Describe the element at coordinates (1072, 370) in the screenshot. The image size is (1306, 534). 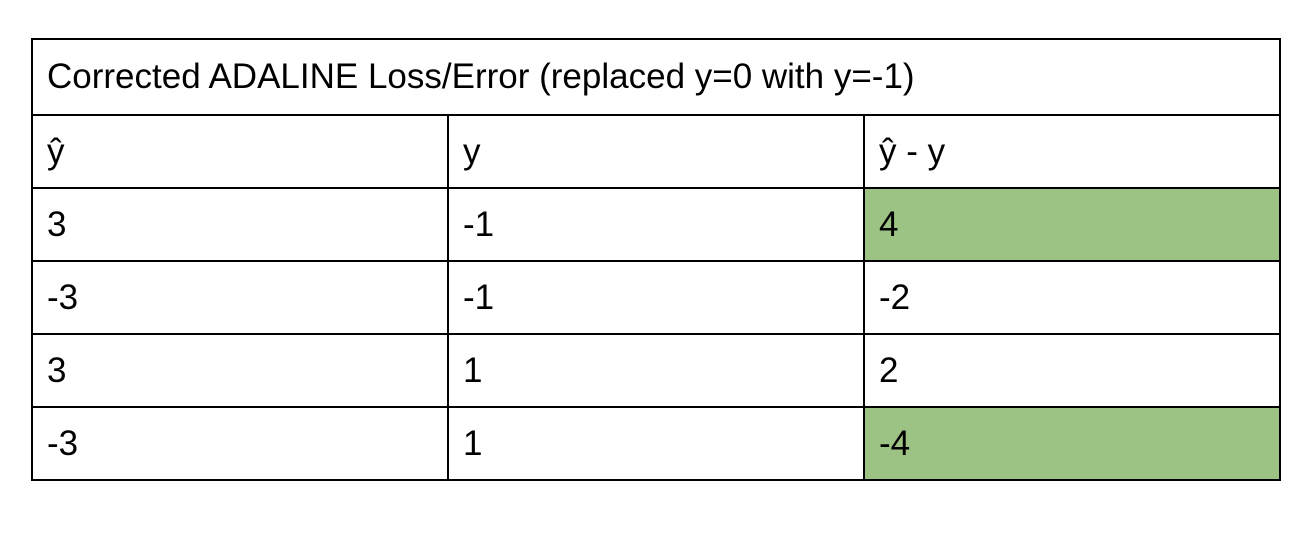
I see `cell-difference: 2` at that location.